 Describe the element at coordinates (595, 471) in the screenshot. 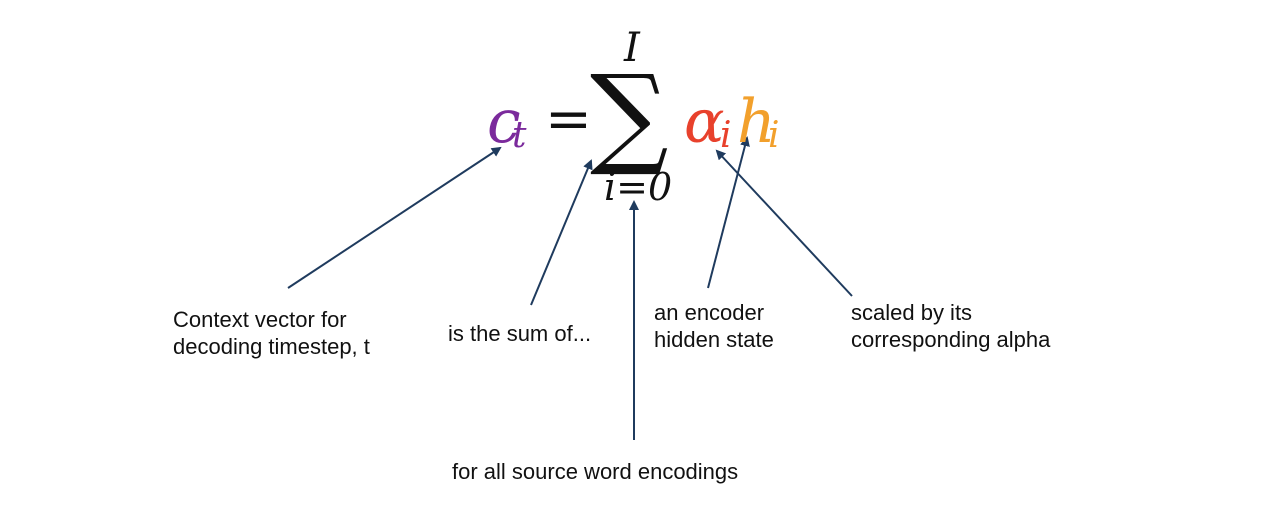

I see `label-all-sources: for all source word encodings` at that location.